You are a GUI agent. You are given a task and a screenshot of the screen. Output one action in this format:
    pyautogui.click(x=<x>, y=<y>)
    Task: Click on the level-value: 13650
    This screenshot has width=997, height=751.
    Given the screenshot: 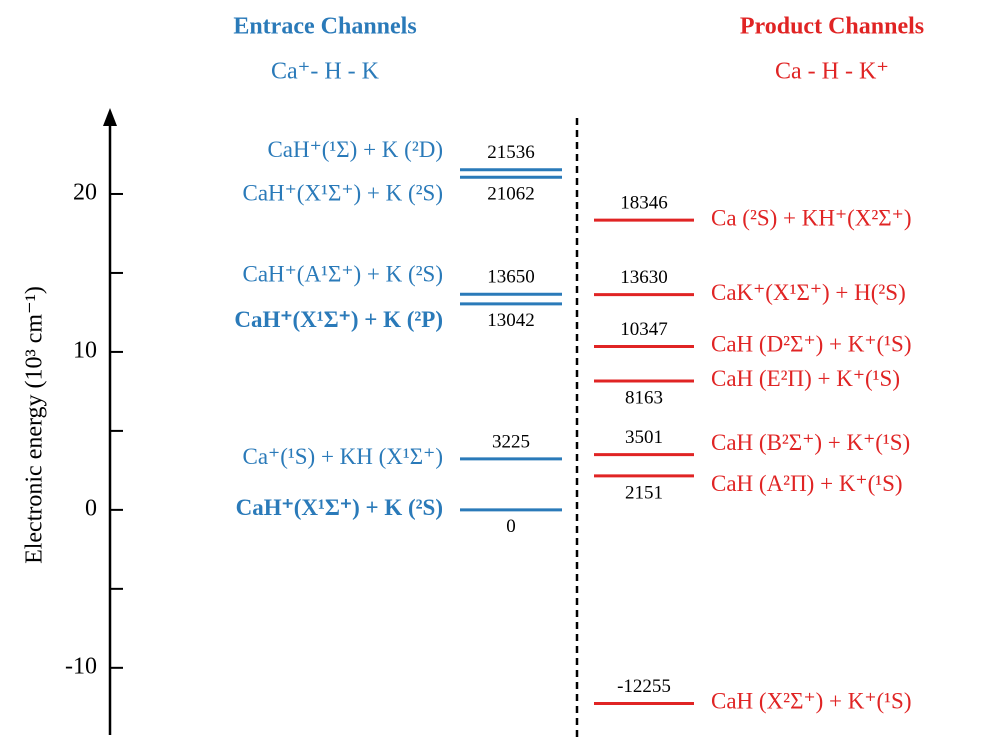 What is the action you would take?
    pyautogui.click(x=511, y=277)
    